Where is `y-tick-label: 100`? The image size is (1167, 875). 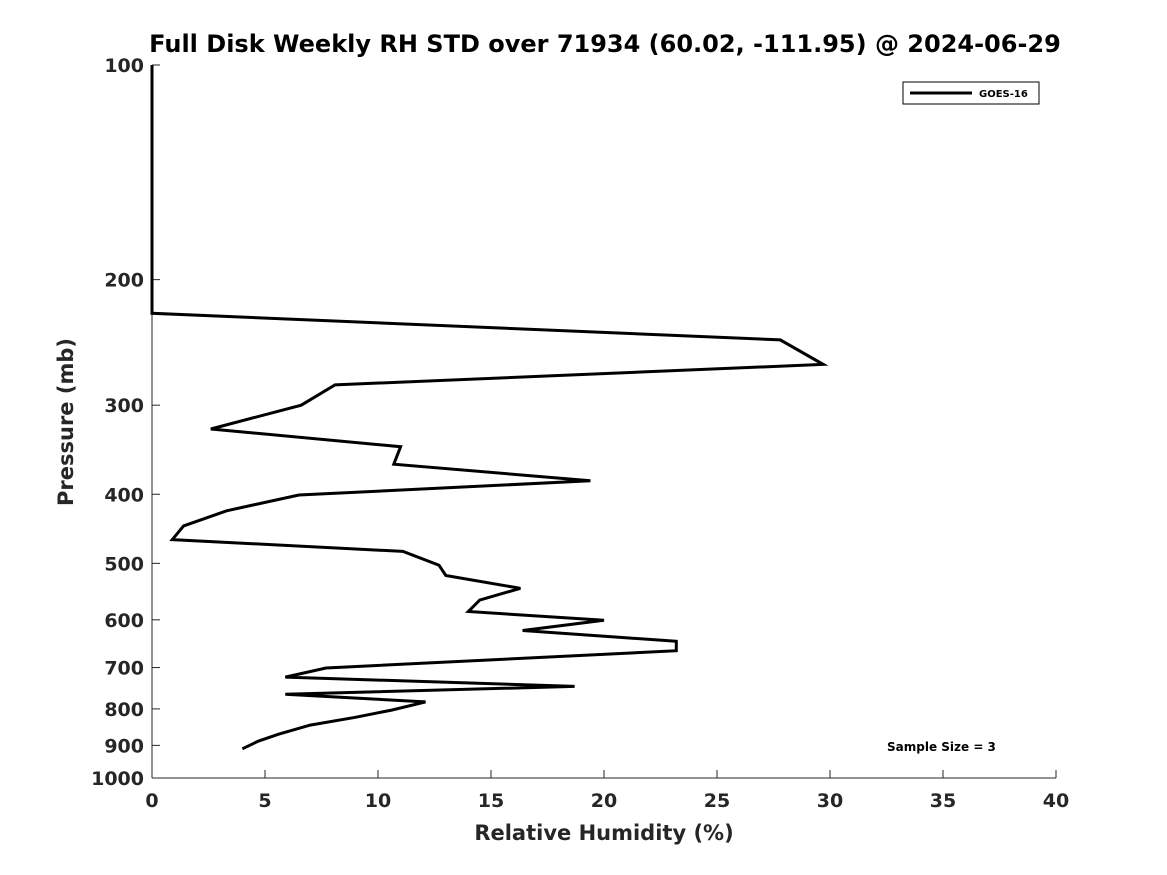
y-tick-label: 100 is located at coordinates (124, 66).